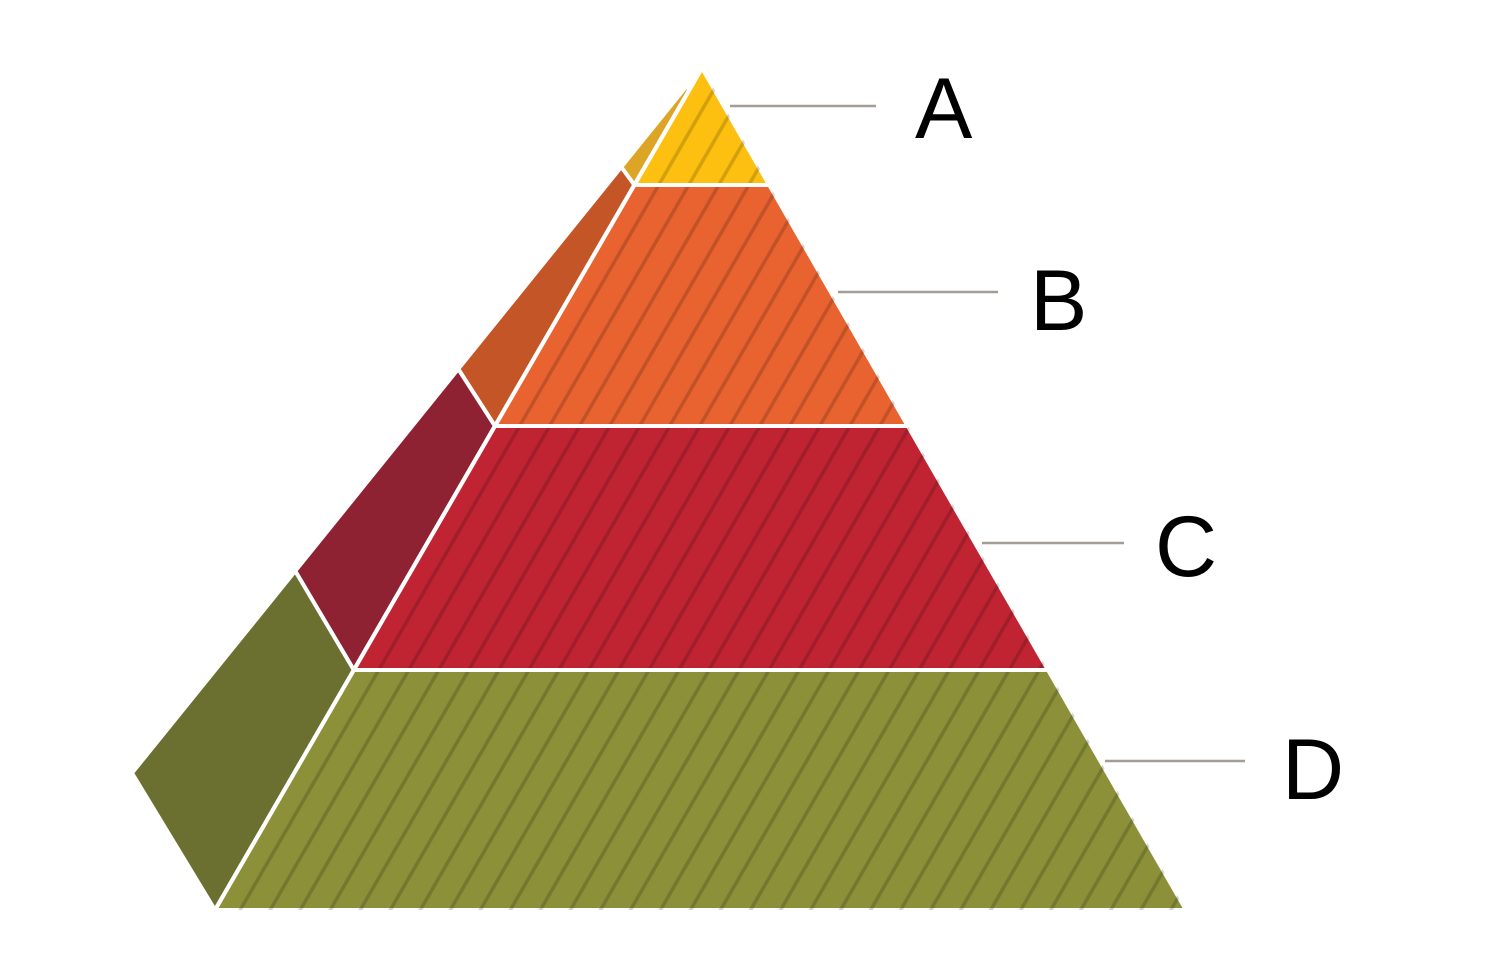  Describe the element at coordinates (701, 548) in the screenshot. I see `hatch-overlay-c` at that location.